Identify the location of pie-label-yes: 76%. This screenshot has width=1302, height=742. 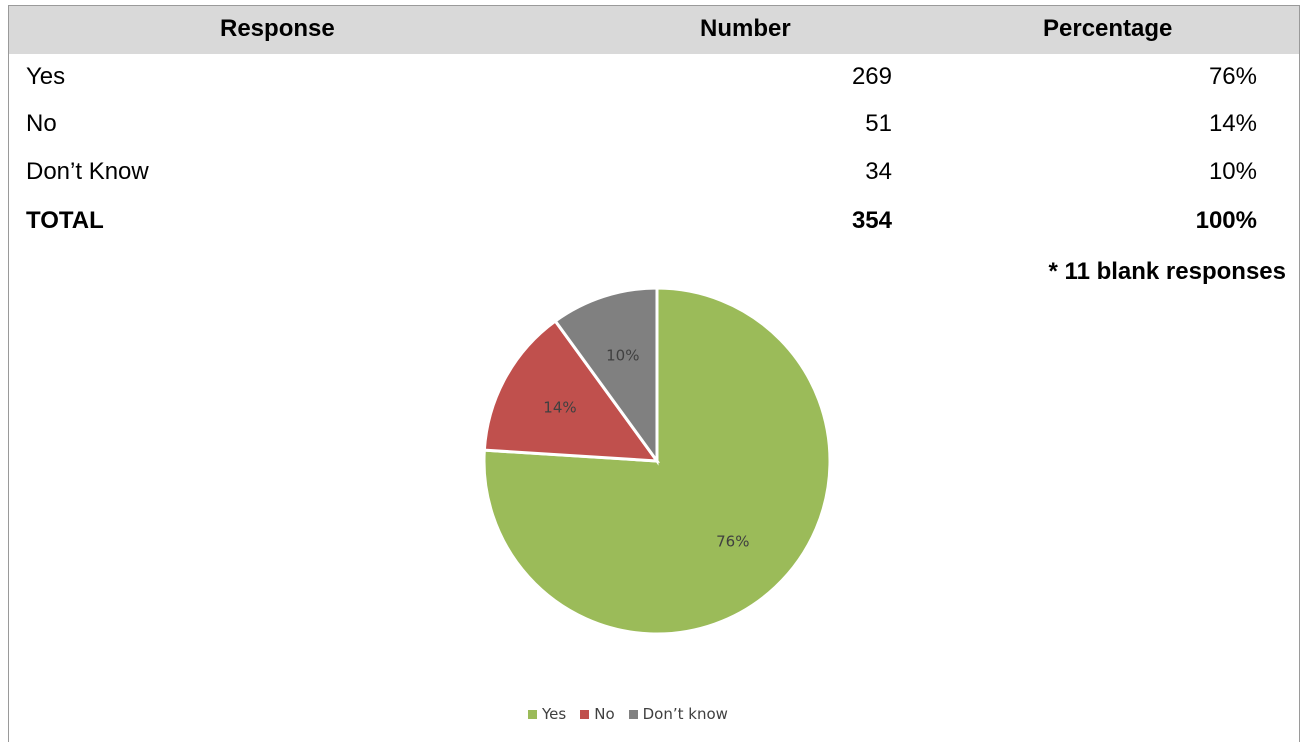
(732, 542).